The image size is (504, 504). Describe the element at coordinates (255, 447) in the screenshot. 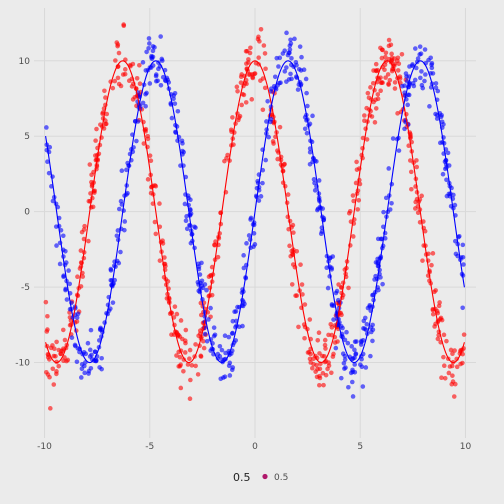

I see `x-tick-label: 0` at that location.